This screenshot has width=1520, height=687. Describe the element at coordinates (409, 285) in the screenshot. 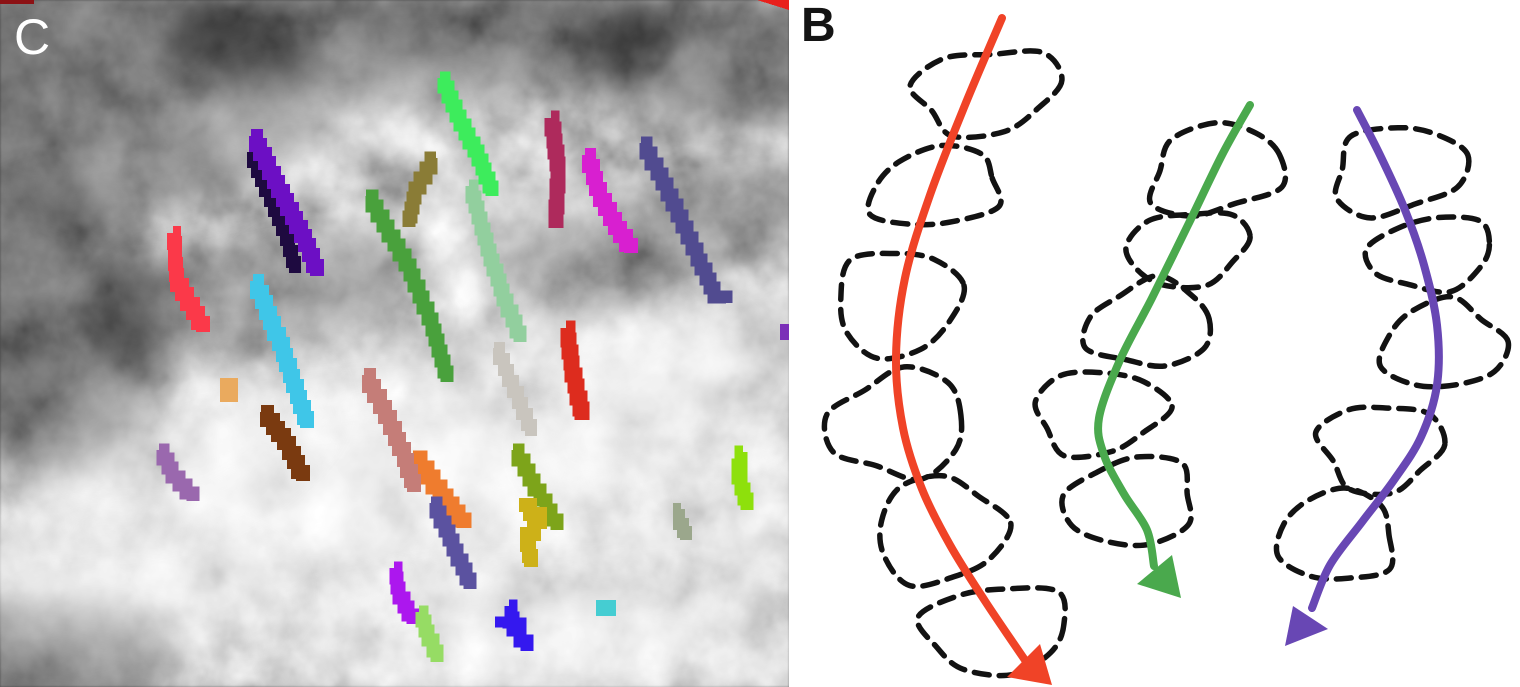

I see `forest-green-streak` at that location.